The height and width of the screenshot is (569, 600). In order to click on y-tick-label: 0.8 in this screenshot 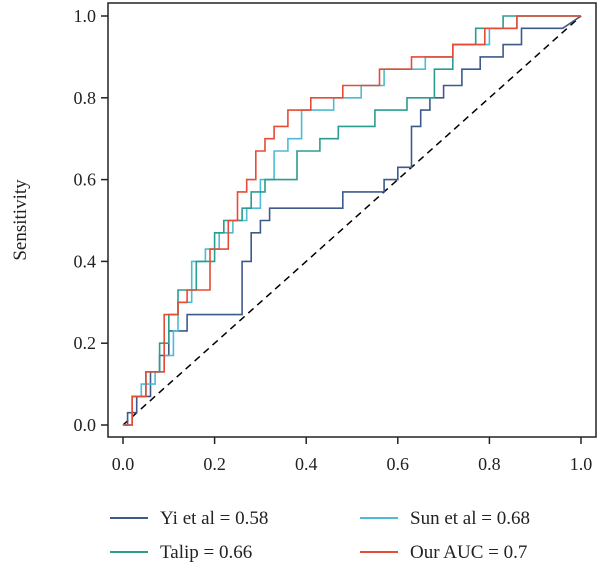, I will do `click(85, 98)`.